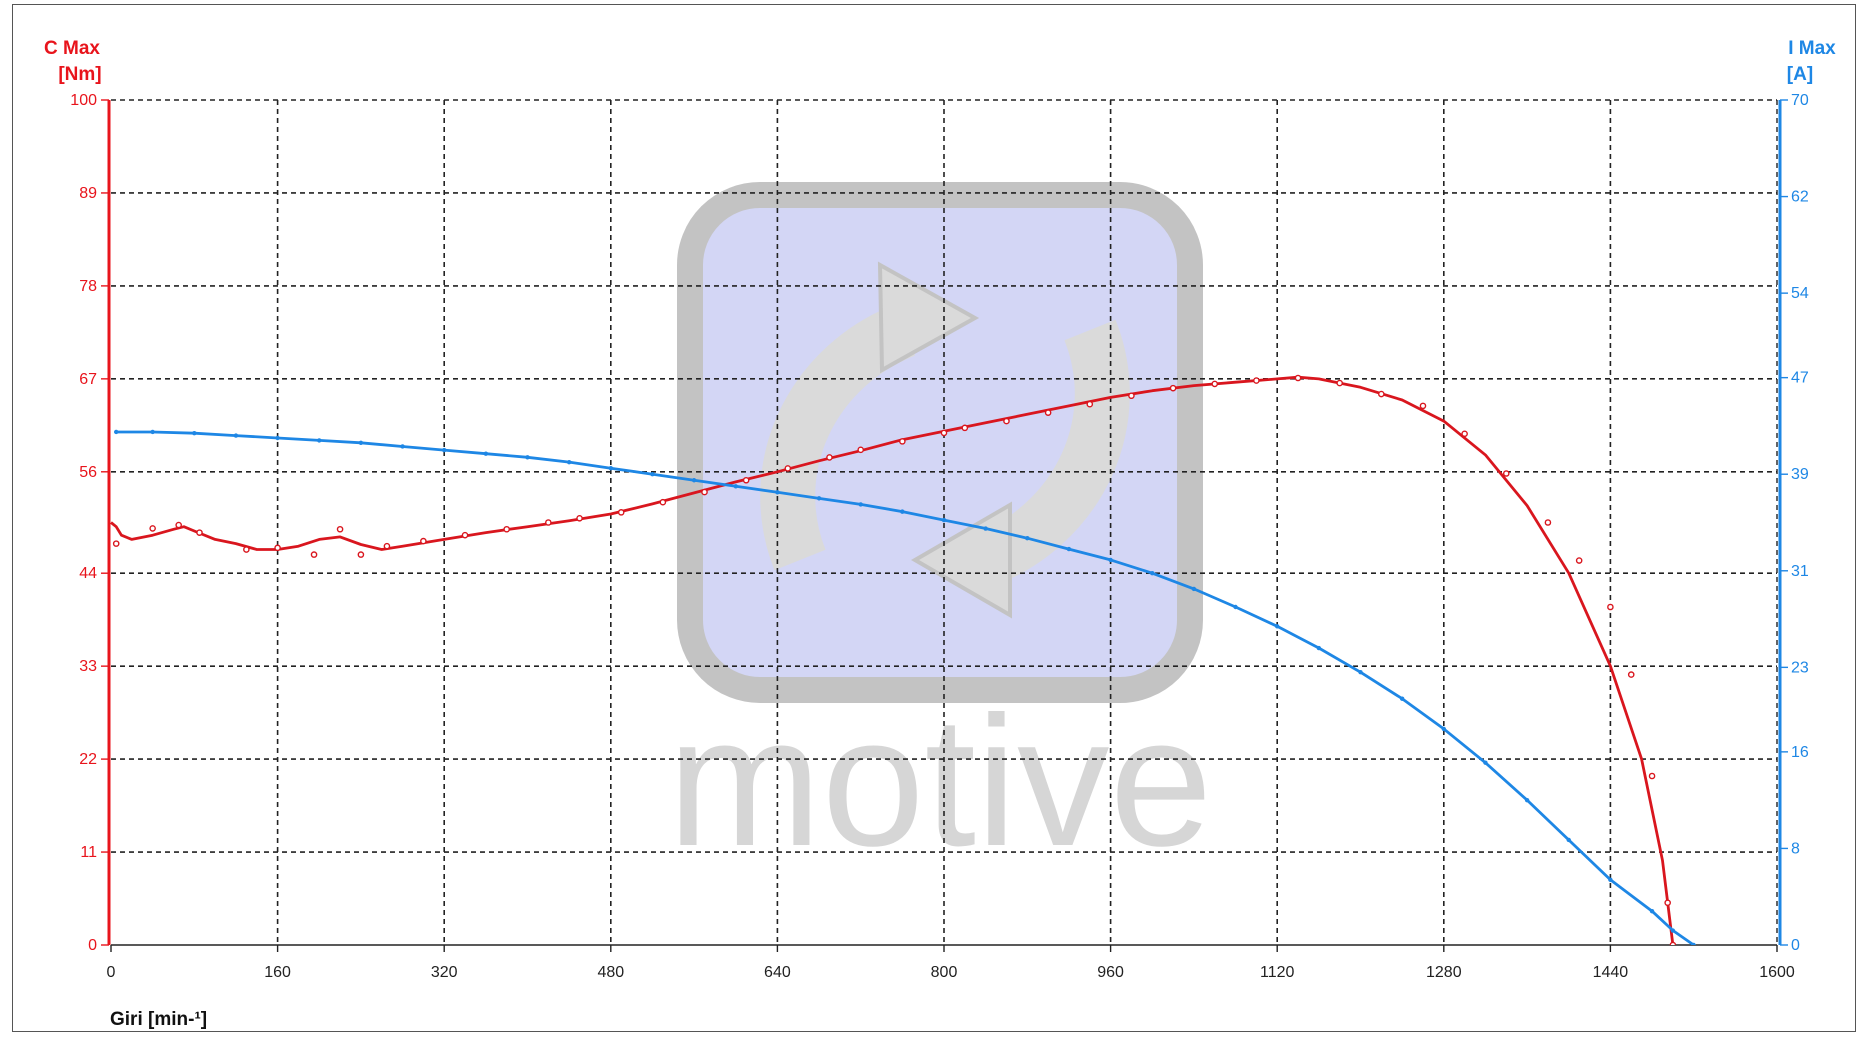 This screenshot has height=1037, width=1861. Describe the element at coordinates (158, 1019) in the screenshot. I see `x-axis-title: Giri [min-¹]` at that location.